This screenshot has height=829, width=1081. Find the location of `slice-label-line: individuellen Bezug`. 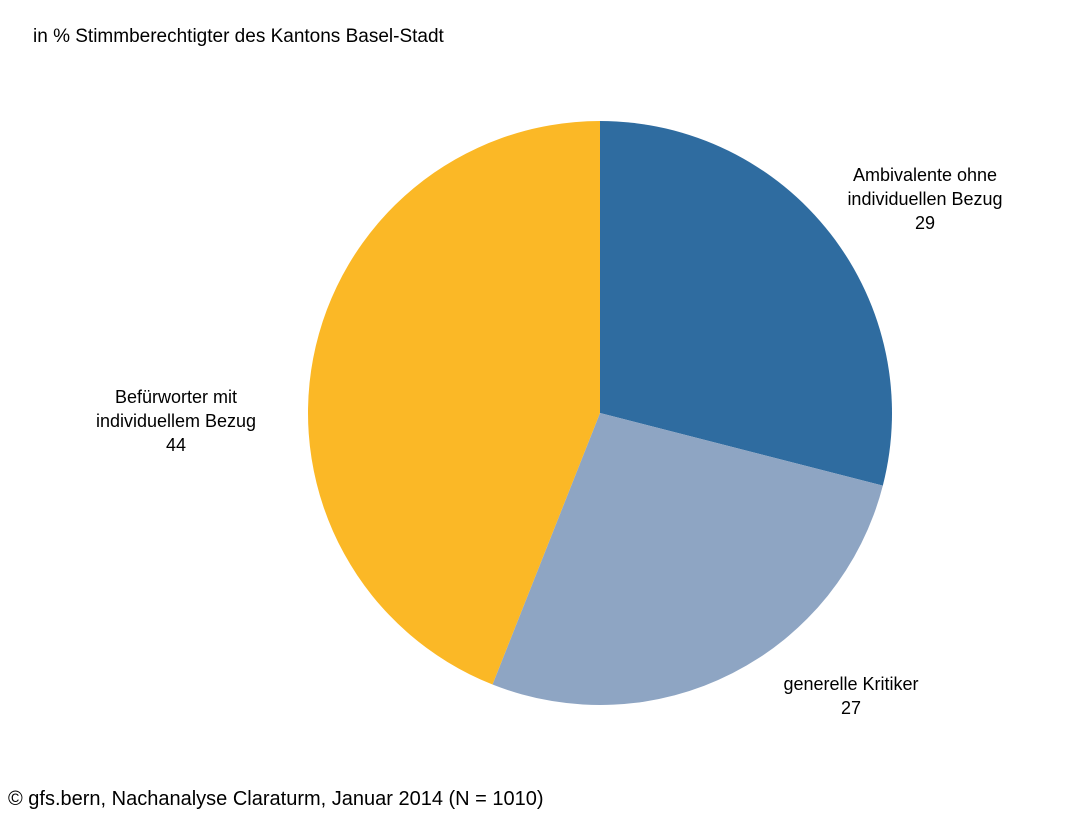

slice-label-line: individuellen Bezug is located at coordinates (924, 199).